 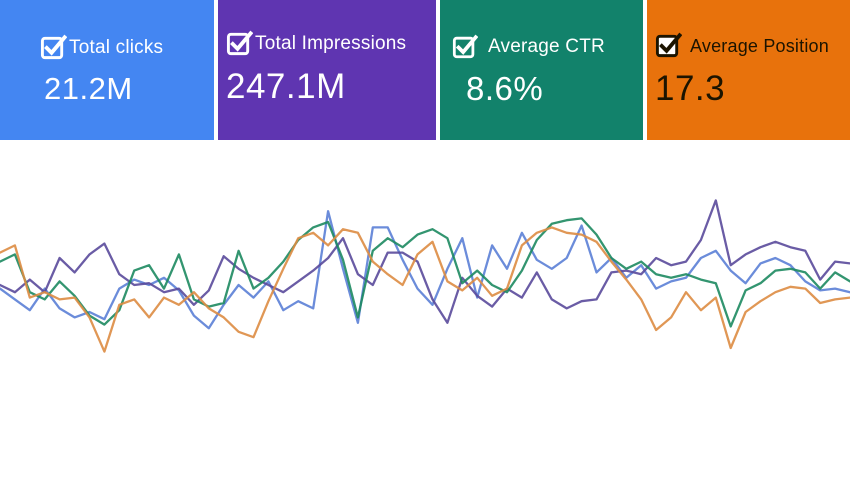 I want to click on metric-card-average-position: Average Position 17.3, so click(x=748, y=70).